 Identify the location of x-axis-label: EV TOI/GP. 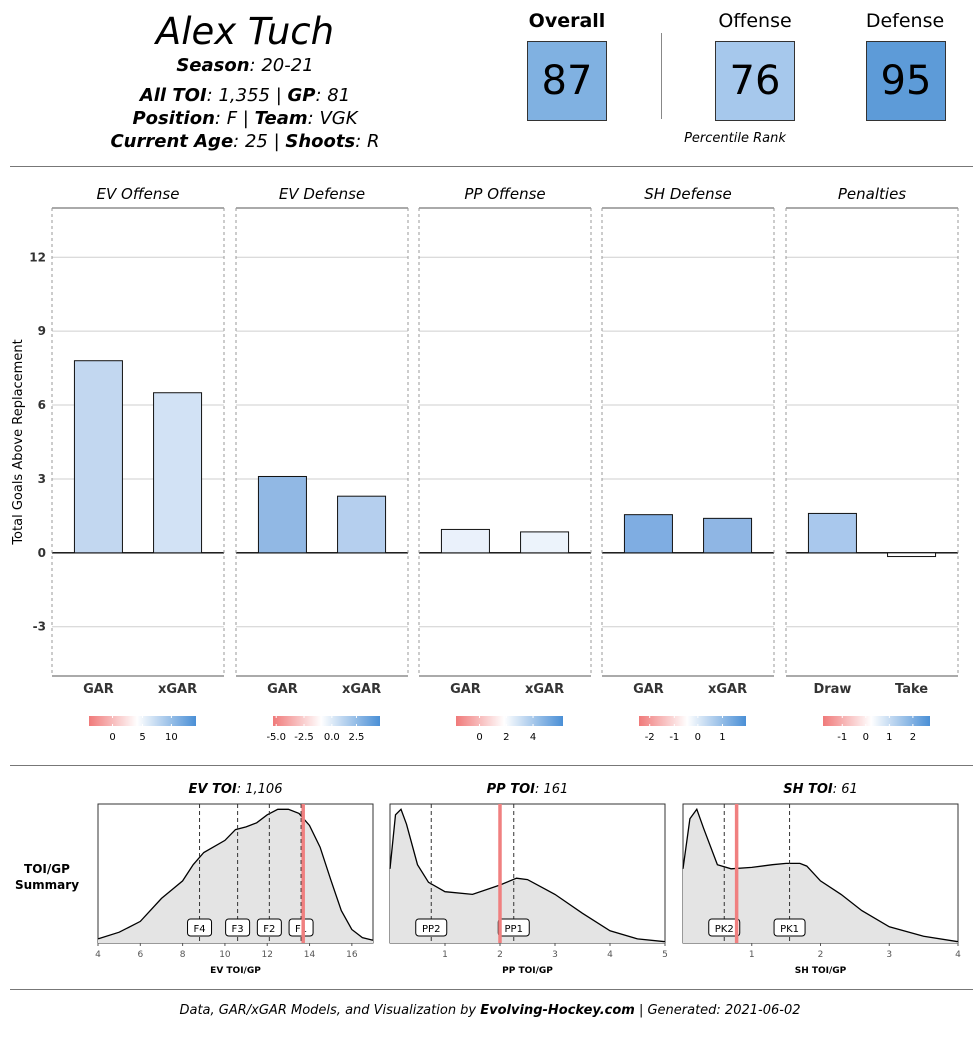
(235, 971).